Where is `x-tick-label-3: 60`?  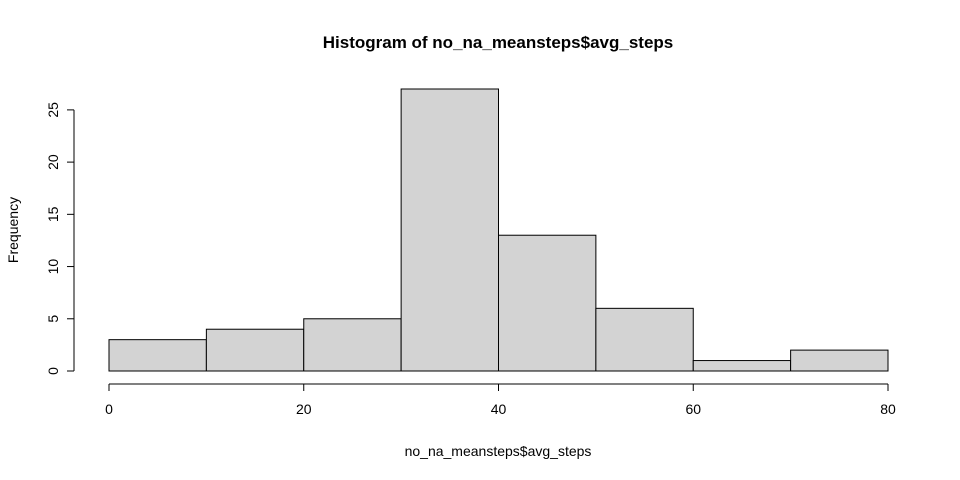 x-tick-label-3: 60 is located at coordinates (693, 409).